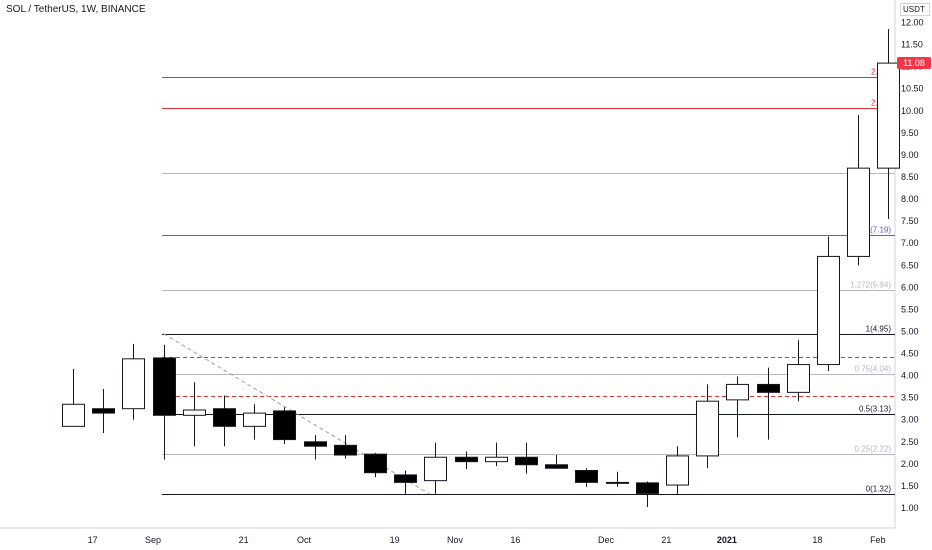 The width and height of the screenshot is (932, 550). I want to click on price-tick-label: 7.50, so click(910, 221).